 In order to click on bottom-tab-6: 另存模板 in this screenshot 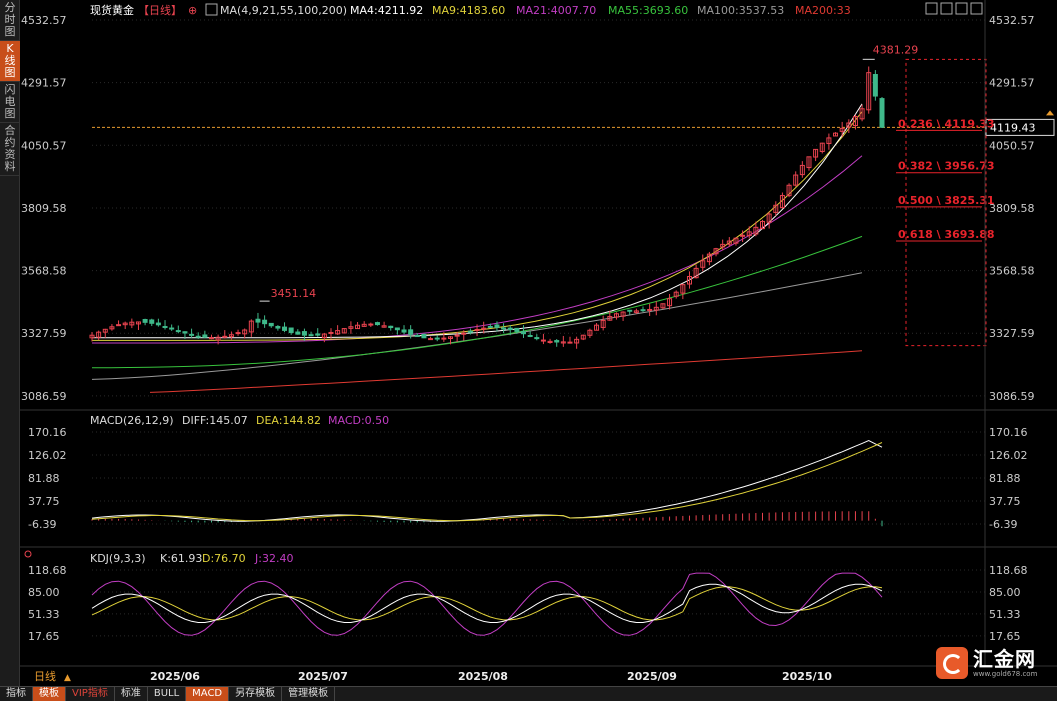, I will do `click(256, 694)`.